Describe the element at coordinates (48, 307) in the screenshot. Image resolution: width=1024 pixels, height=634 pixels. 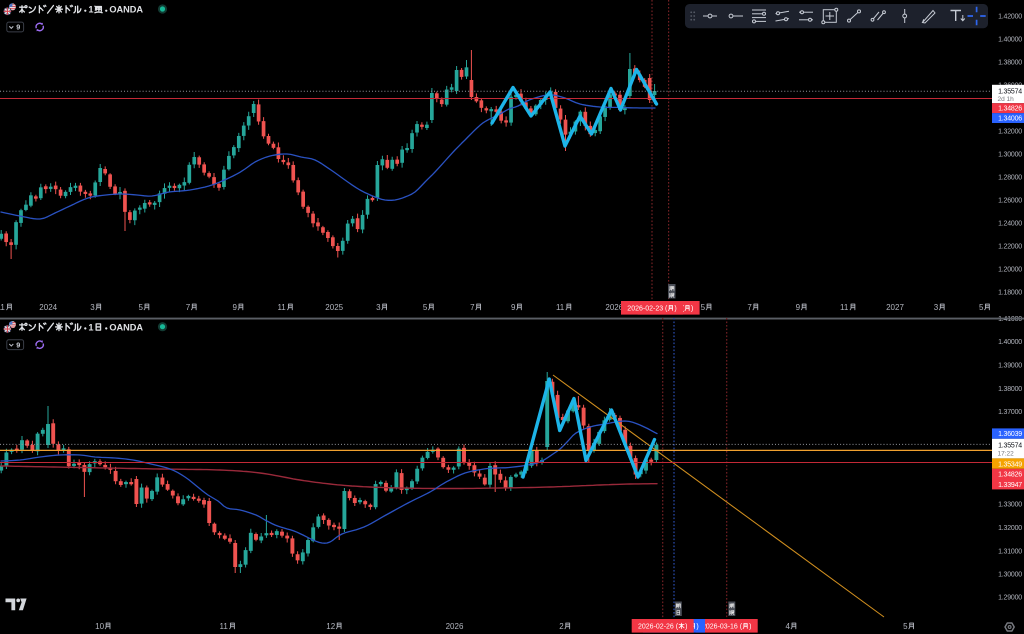
I see `svg-text: 2024` at that location.